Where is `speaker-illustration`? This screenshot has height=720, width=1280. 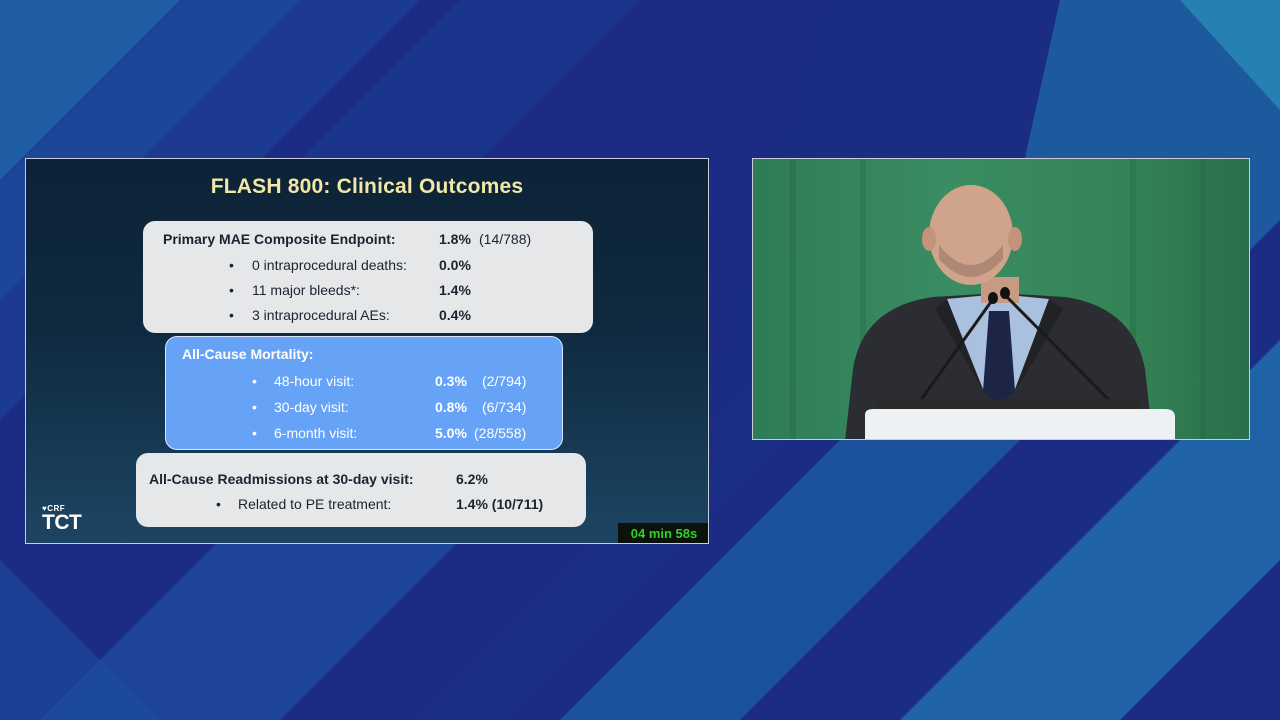 speaker-illustration is located at coordinates (998, 299).